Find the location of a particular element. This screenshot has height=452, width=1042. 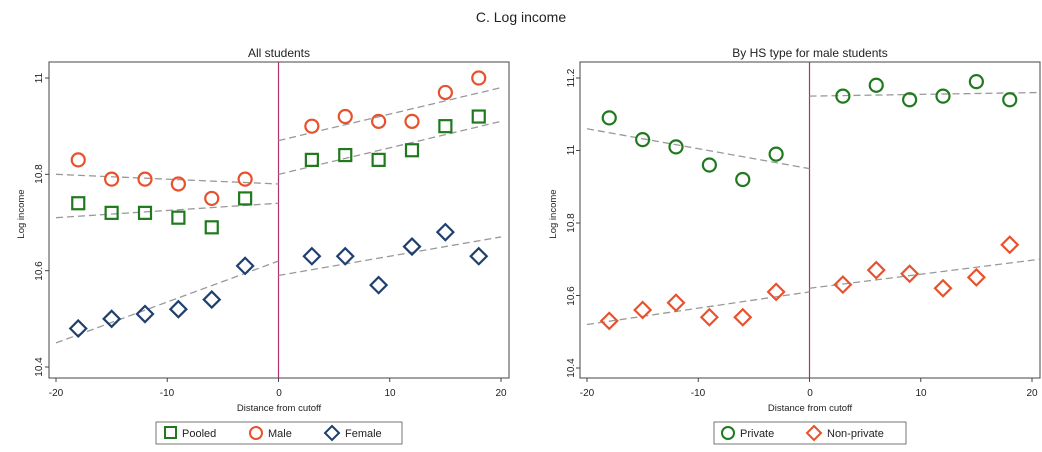

legend: Pooled Male Female is located at coordinates (279, 433).